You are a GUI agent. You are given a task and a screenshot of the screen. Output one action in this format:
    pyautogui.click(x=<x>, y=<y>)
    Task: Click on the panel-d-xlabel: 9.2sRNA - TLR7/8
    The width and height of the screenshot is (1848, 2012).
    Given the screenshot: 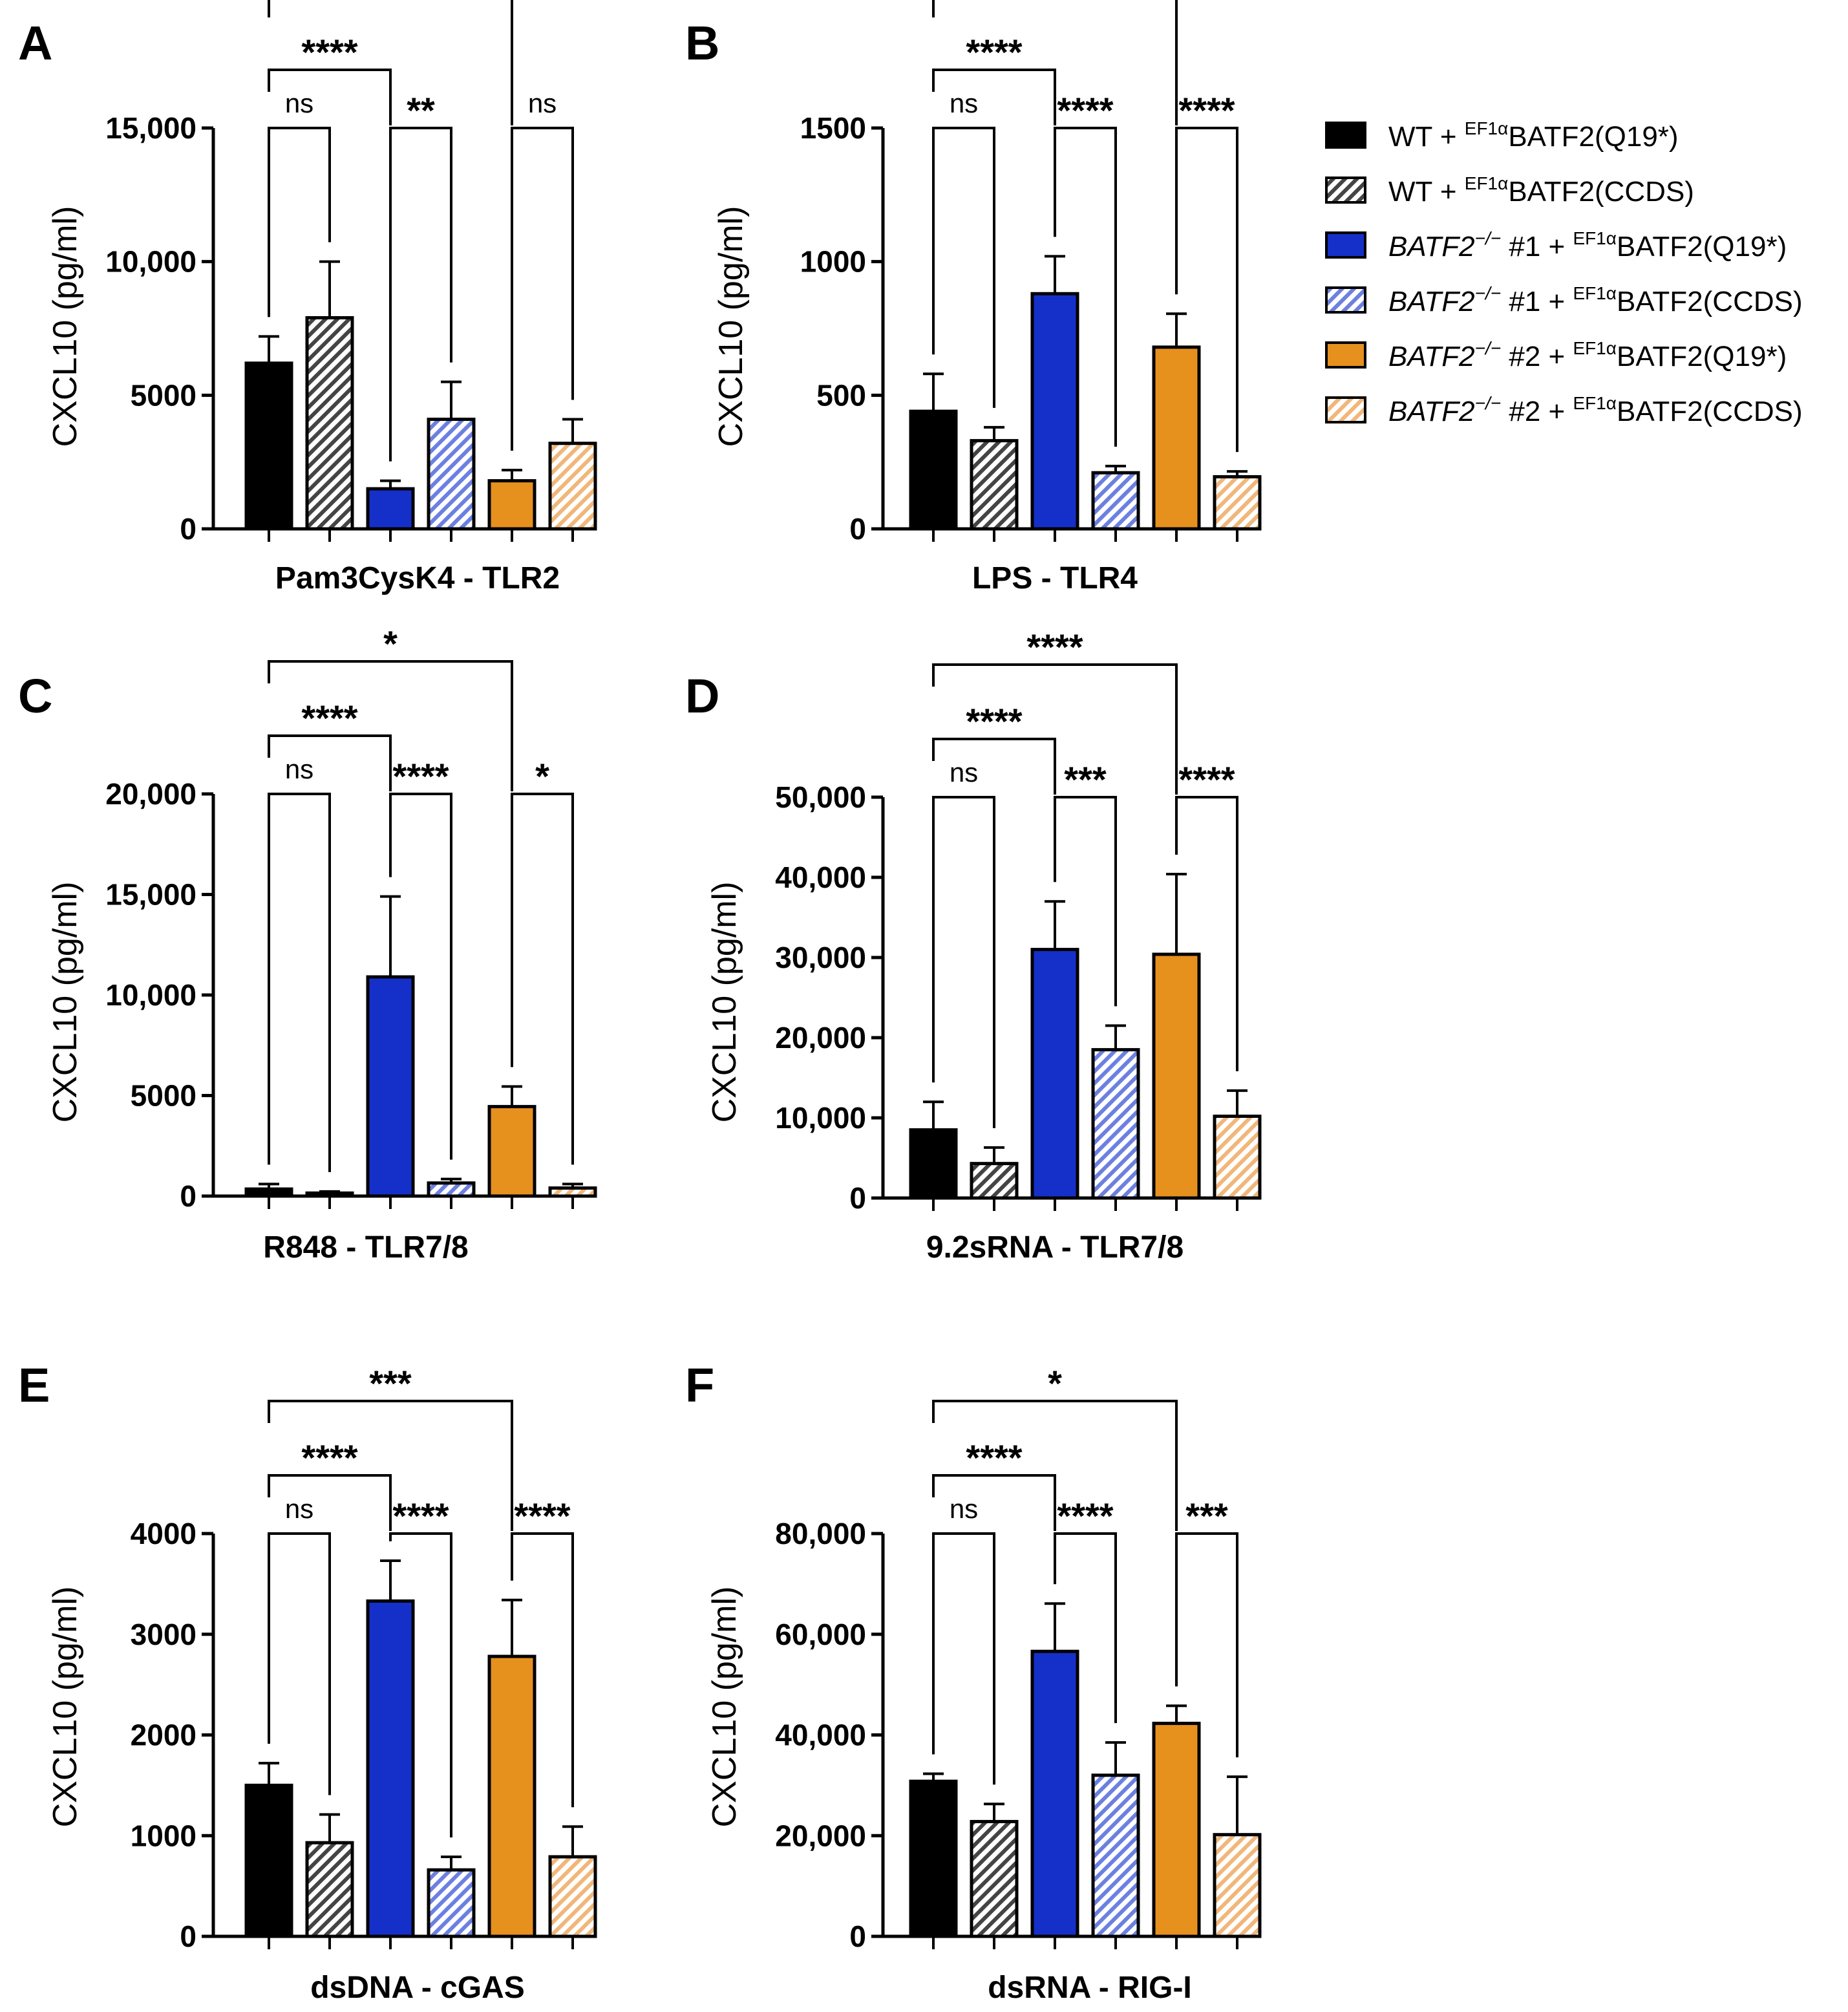 What is the action you would take?
    pyautogui.click(x=1055, y=1247)
    